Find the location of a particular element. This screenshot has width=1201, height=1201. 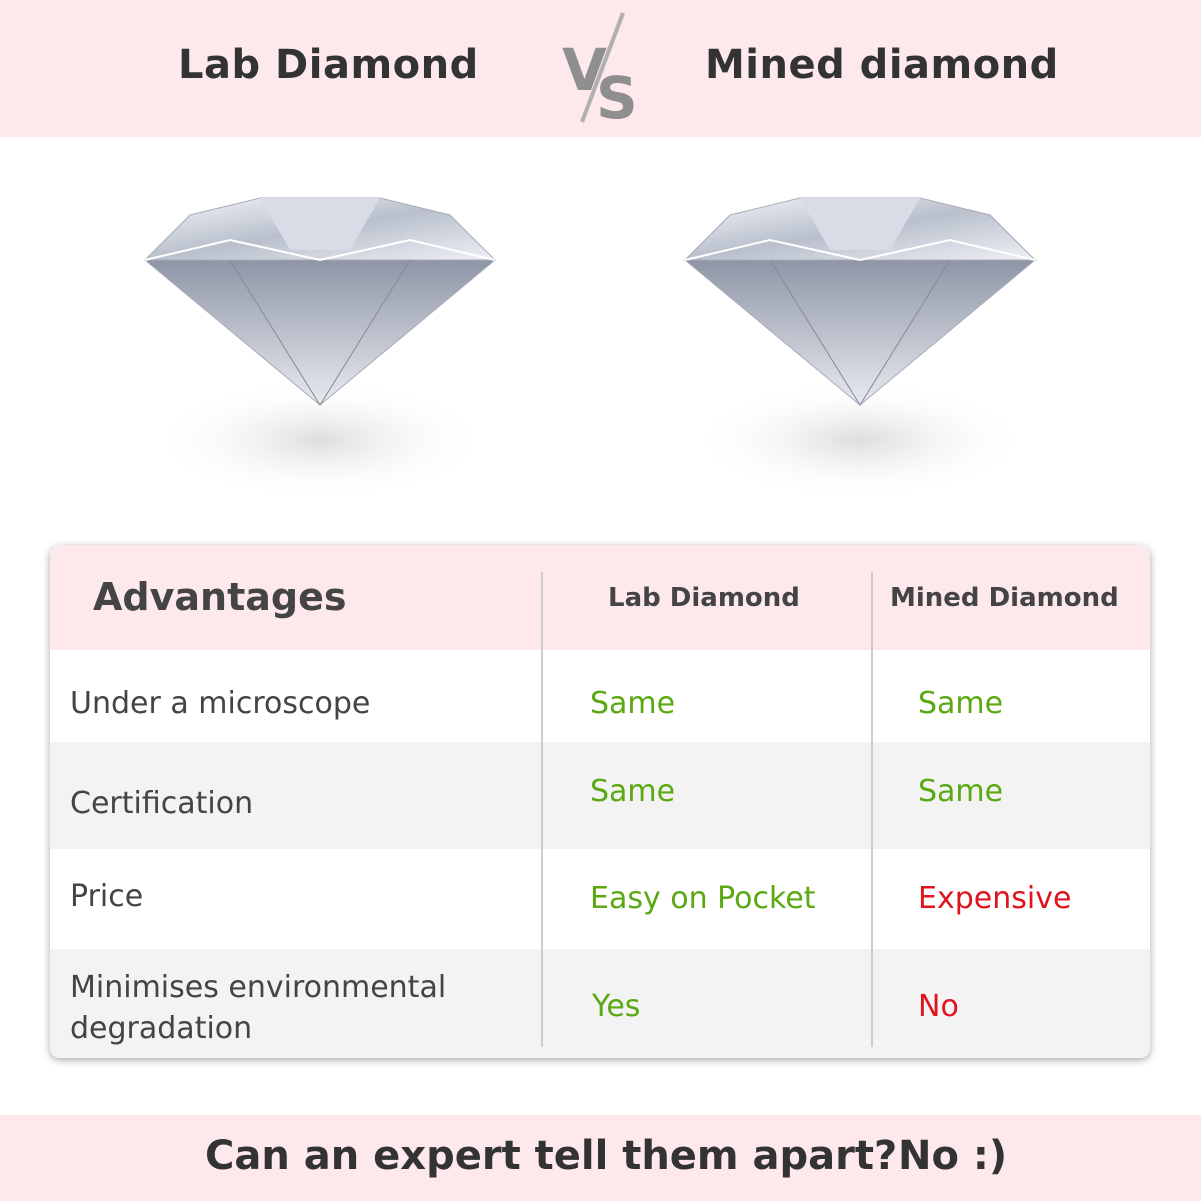

row-label: Under a microscope is located at coordinates (220, 703).